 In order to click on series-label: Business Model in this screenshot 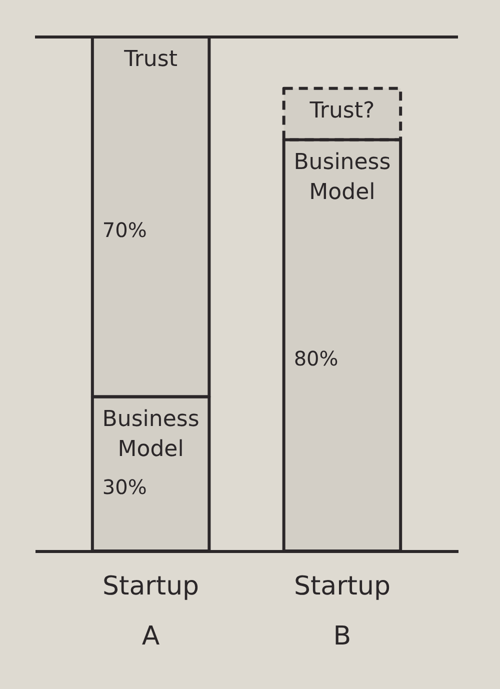, I will do `click(151, 434)`.